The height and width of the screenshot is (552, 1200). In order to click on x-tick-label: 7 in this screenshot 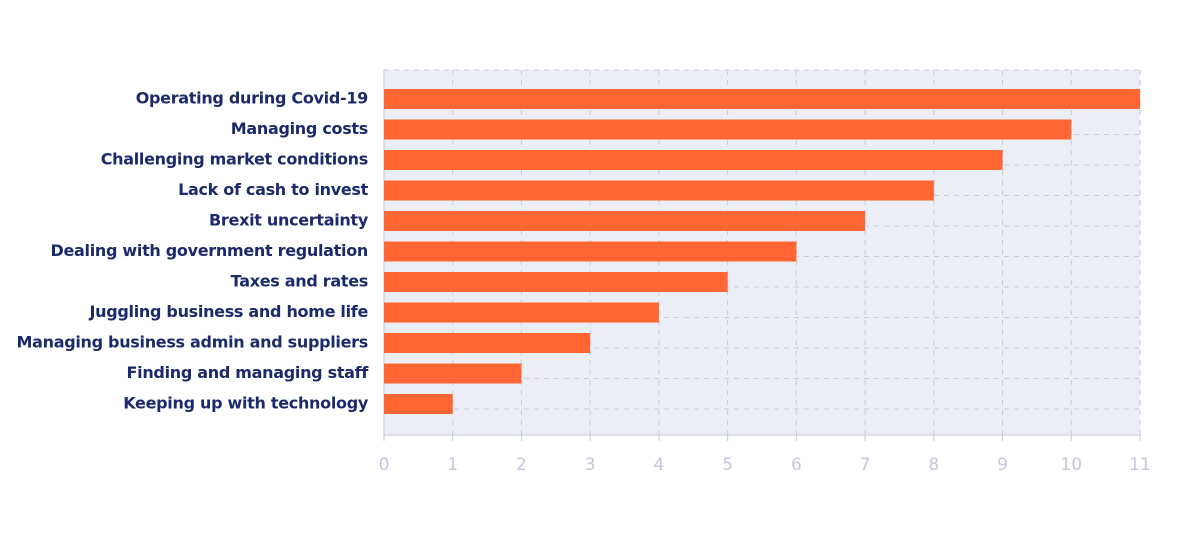, I will do `click(865, 465)`.